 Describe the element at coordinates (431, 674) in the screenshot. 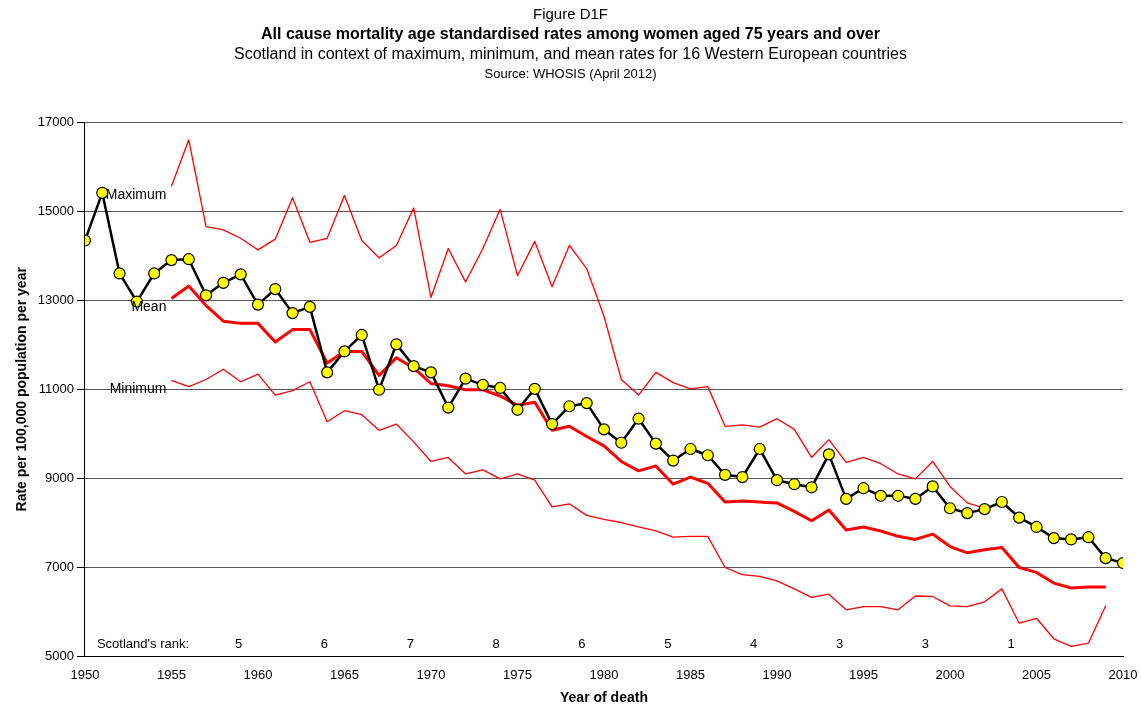

I see `x-tick-label: 1970` at that location.